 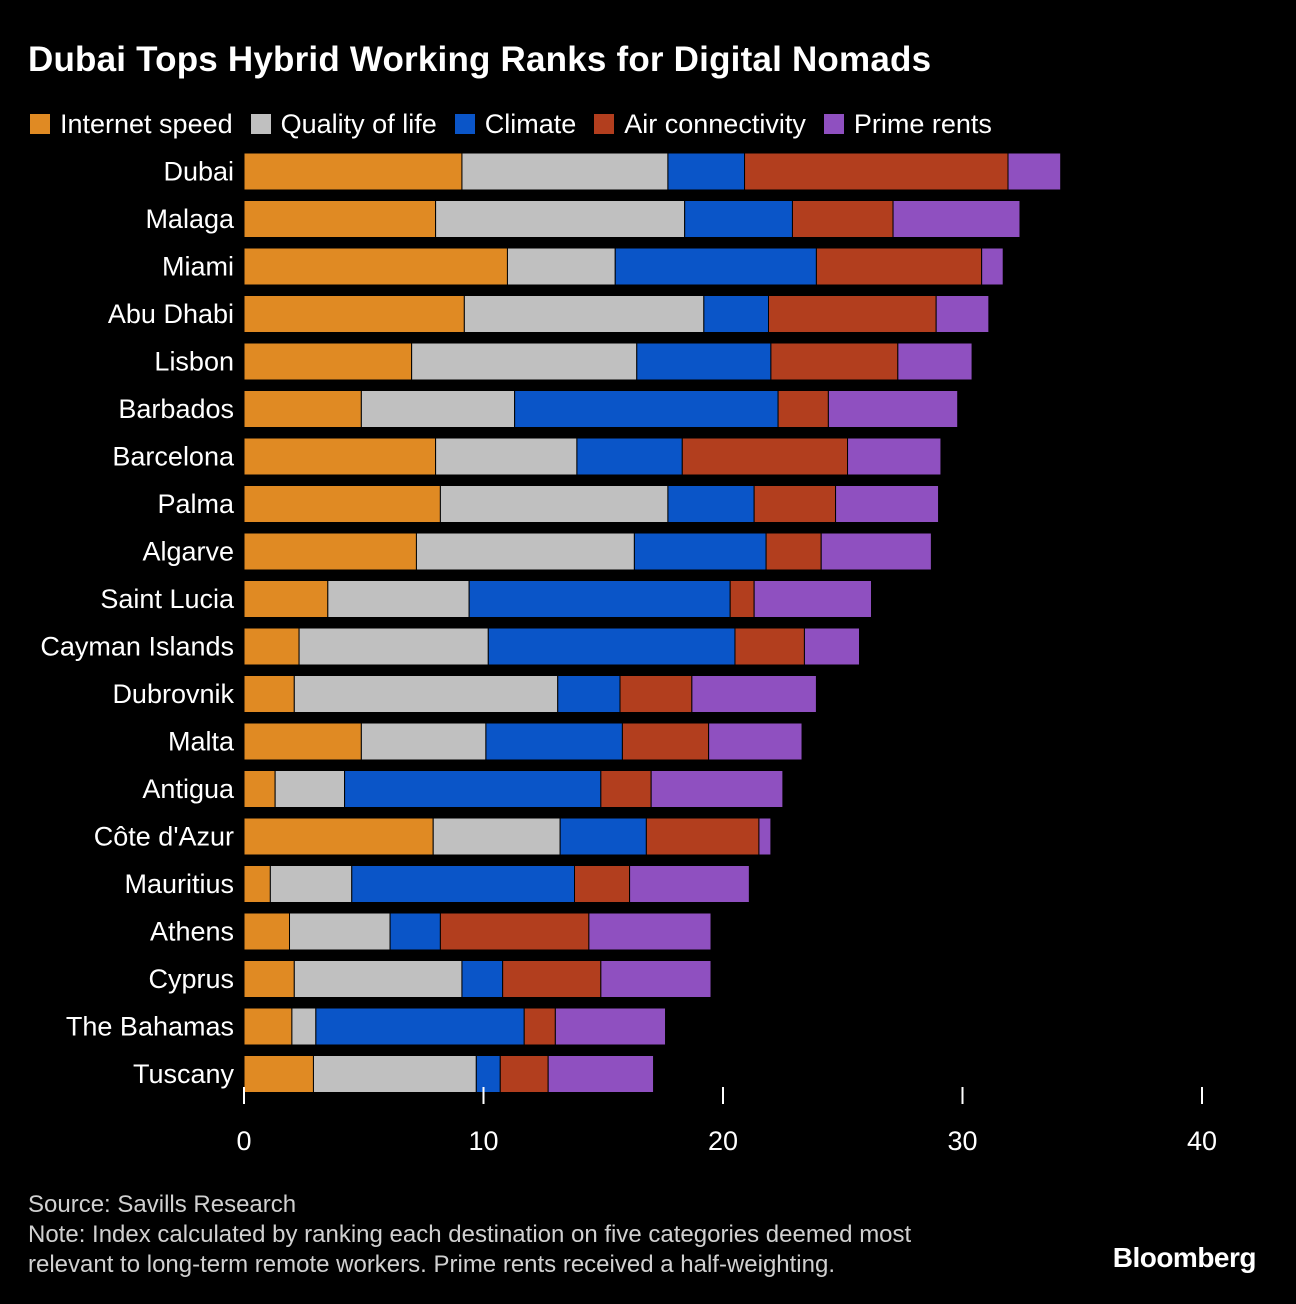 What do you see at coordinates (496, 836) in the screenshot?
I see `bar-cote-d-azur-quality-of-life` at bounding box center [496, 836].